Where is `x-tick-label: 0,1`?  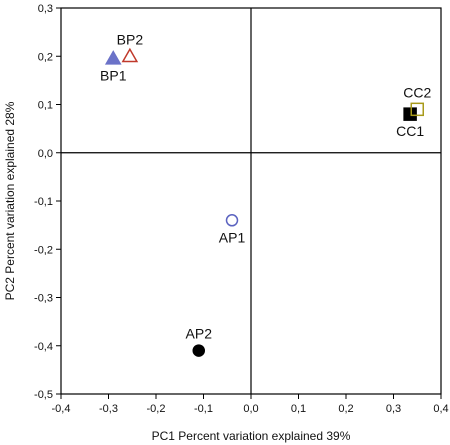 x-tick-label: 0,1 is located at coordinates (298, 409).